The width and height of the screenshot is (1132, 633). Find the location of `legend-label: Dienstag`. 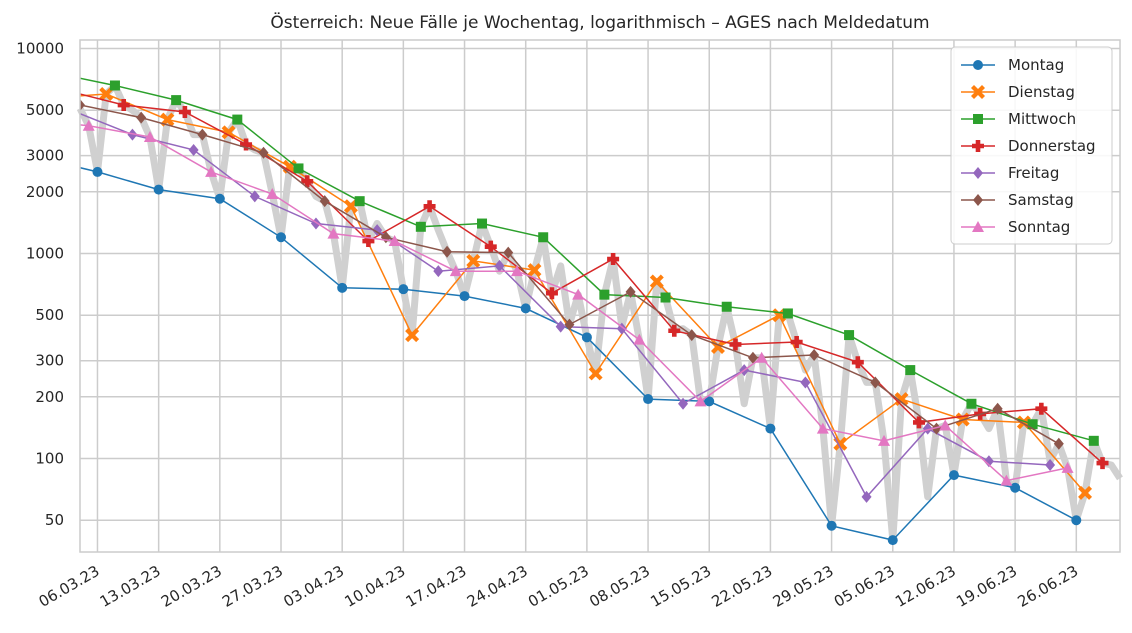

legend-label: Dienstag is located at coordinates (1041, 92).